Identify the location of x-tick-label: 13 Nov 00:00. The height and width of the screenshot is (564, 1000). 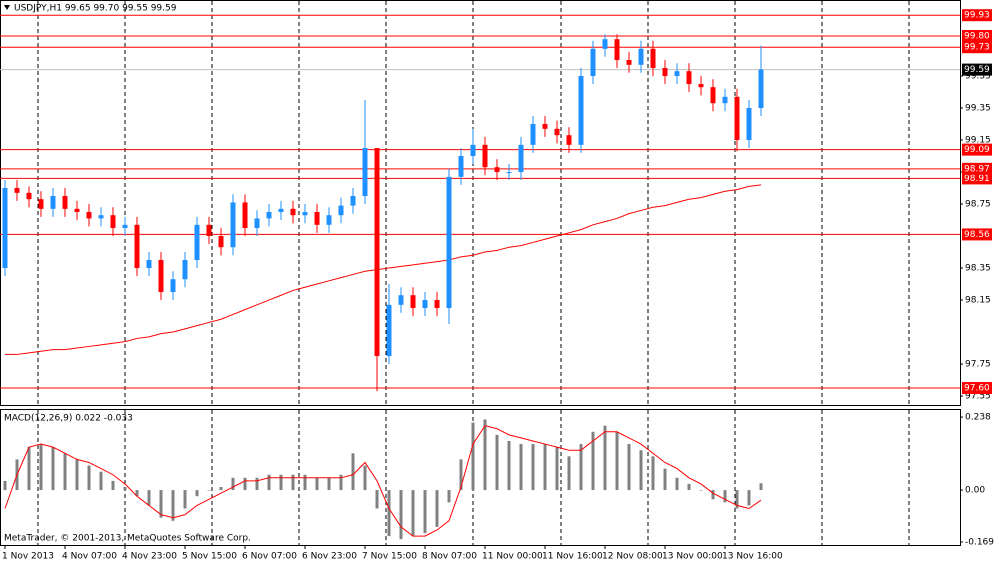
(692, 557).